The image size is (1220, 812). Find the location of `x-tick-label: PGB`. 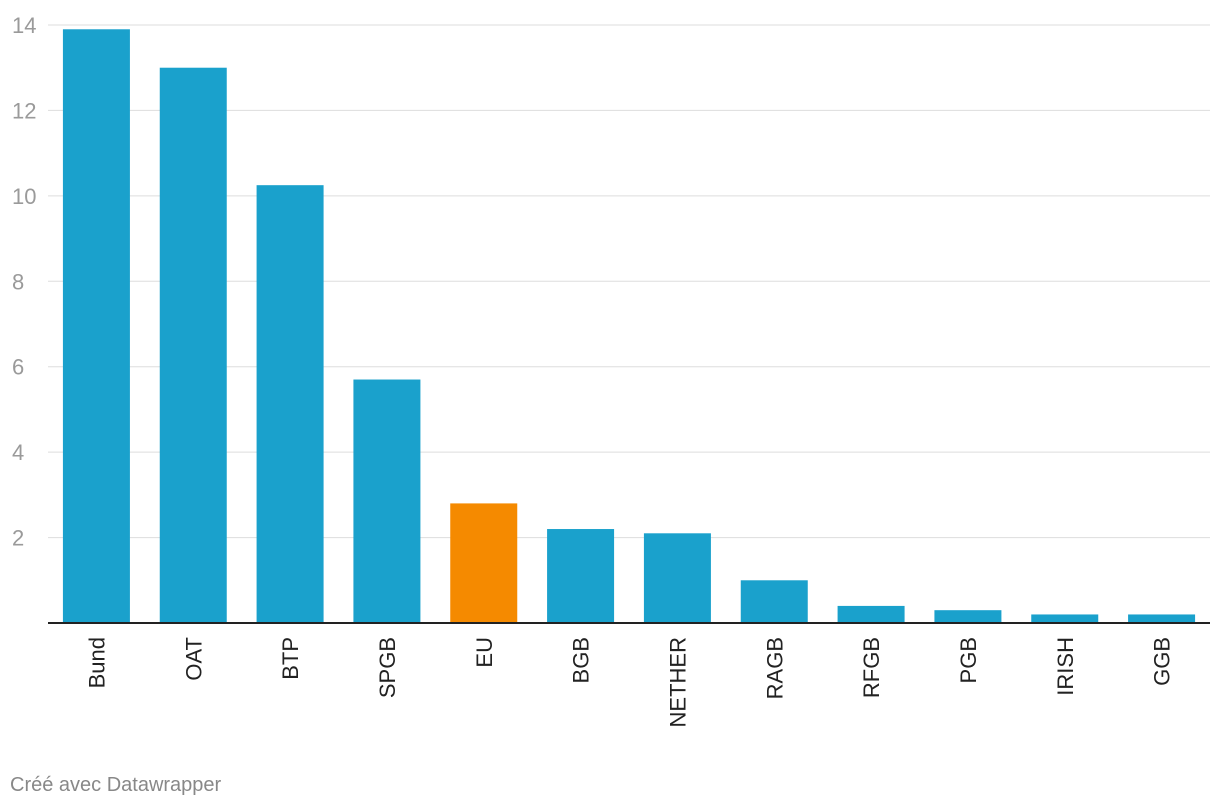

x-tick-label: PGB is located at coordinates (968, 660).